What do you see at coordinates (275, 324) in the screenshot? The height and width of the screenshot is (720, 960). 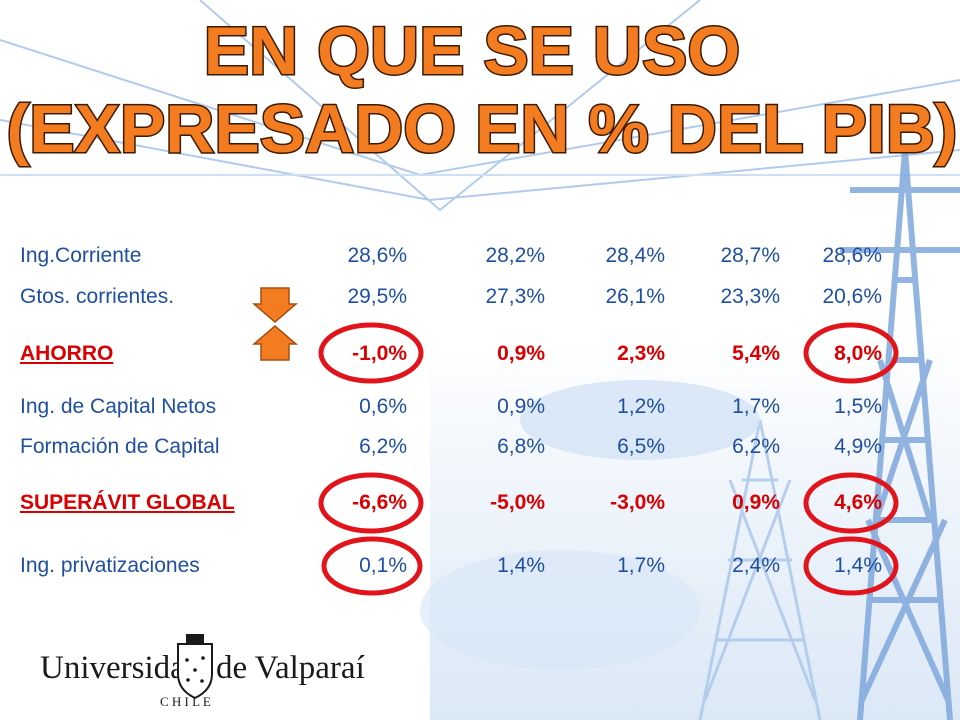 I see `down-up-arrows-icon` at bounding box center [275, 324].